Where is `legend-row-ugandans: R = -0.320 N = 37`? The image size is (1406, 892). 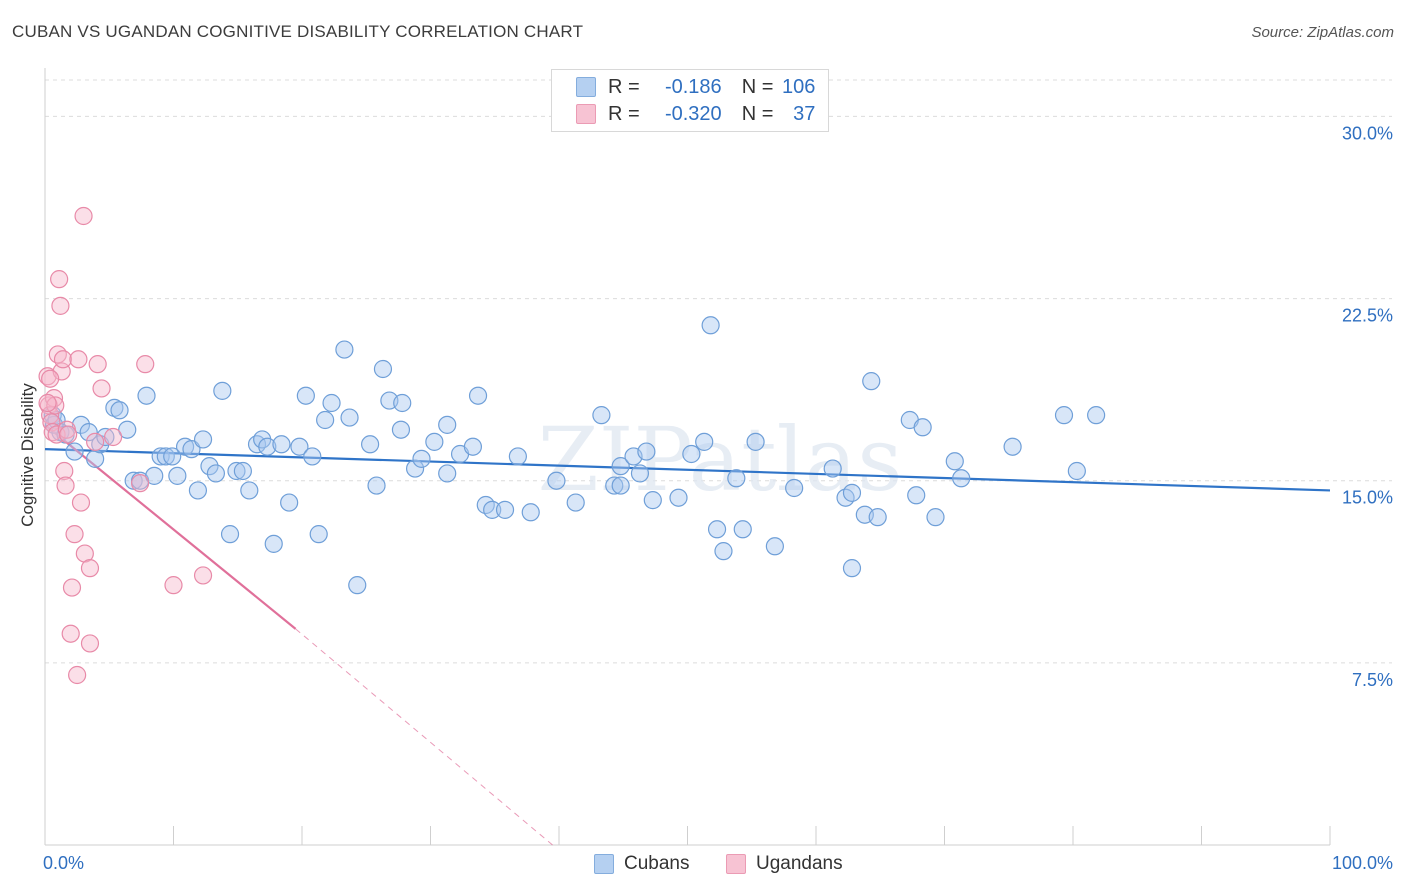
legend-row-ugandans: R = -0.320 N = 37 is located at coordinates (683, 114).